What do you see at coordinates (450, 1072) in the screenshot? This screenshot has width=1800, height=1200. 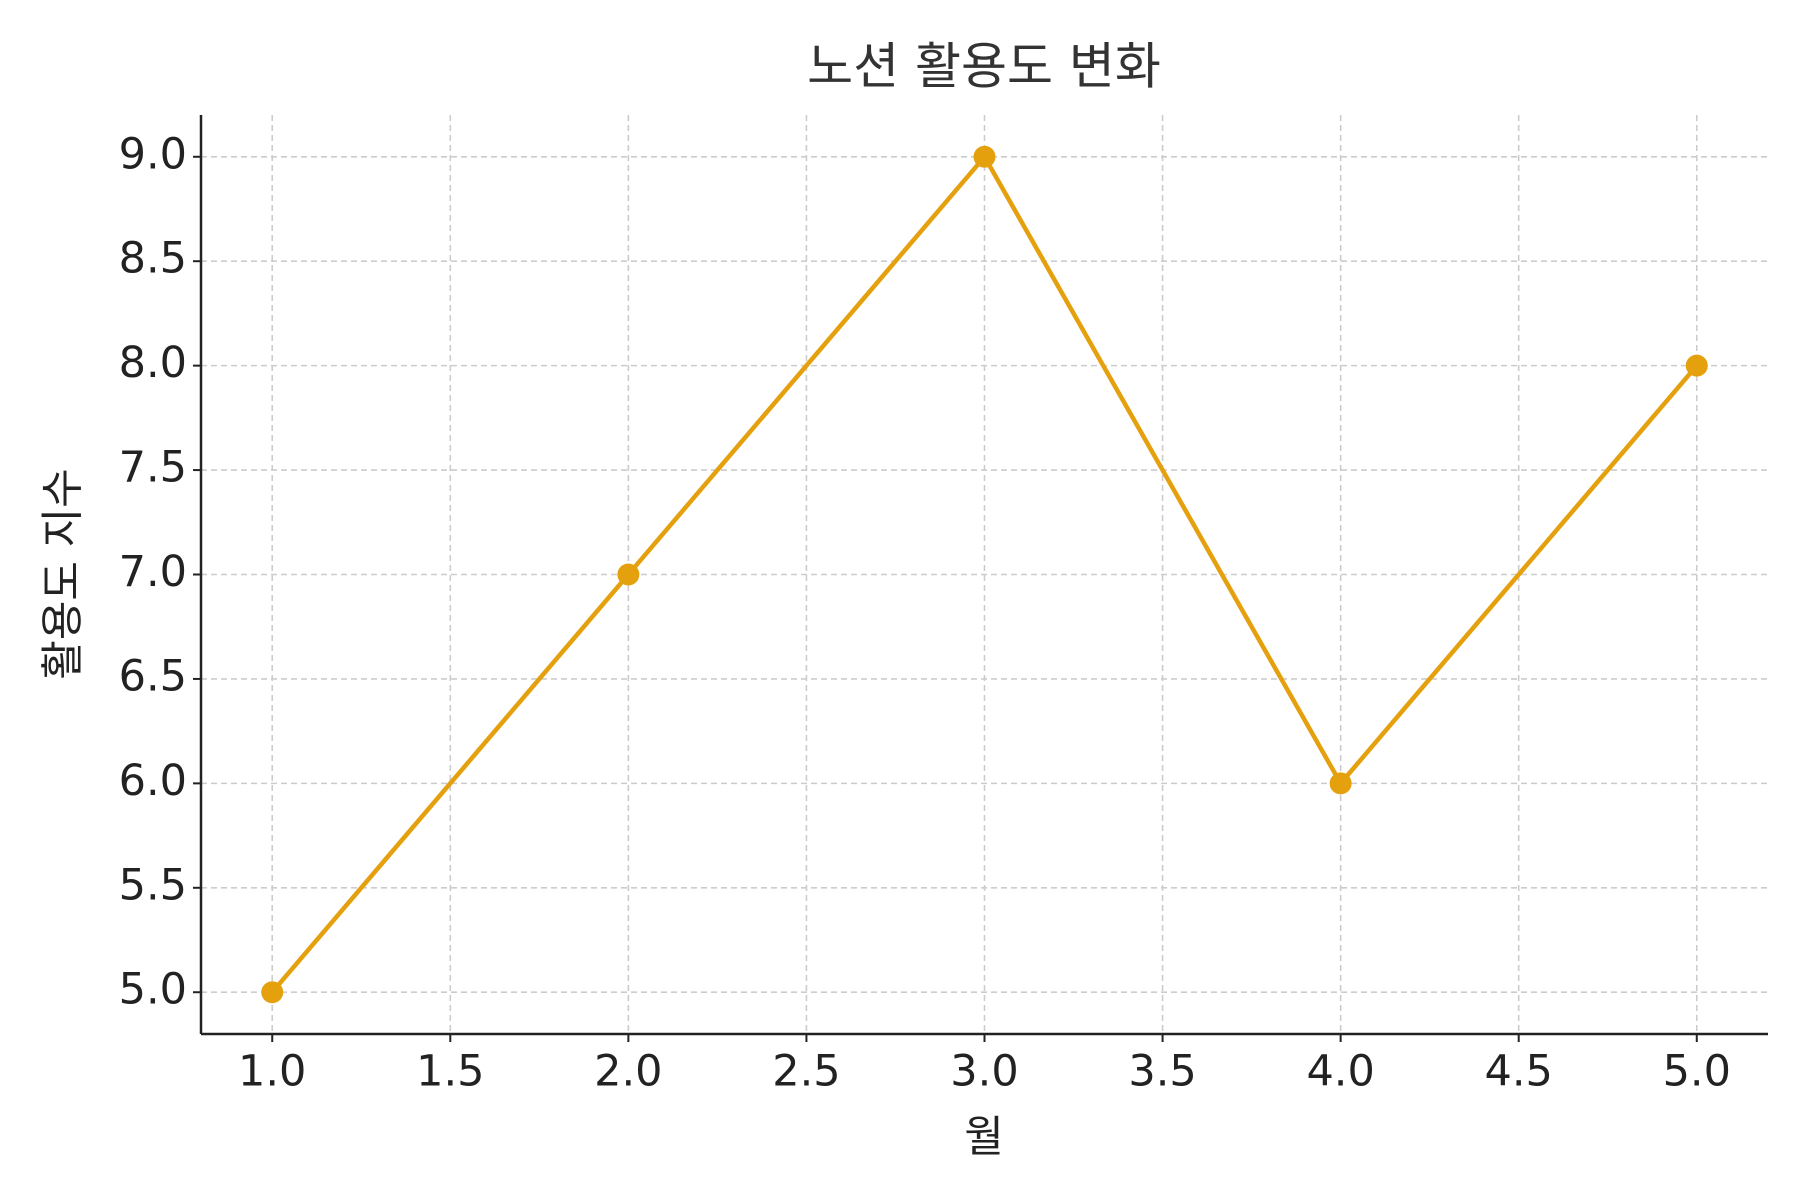 I see `x-tick-label: 1.5` at bounding box center [450, 1072].